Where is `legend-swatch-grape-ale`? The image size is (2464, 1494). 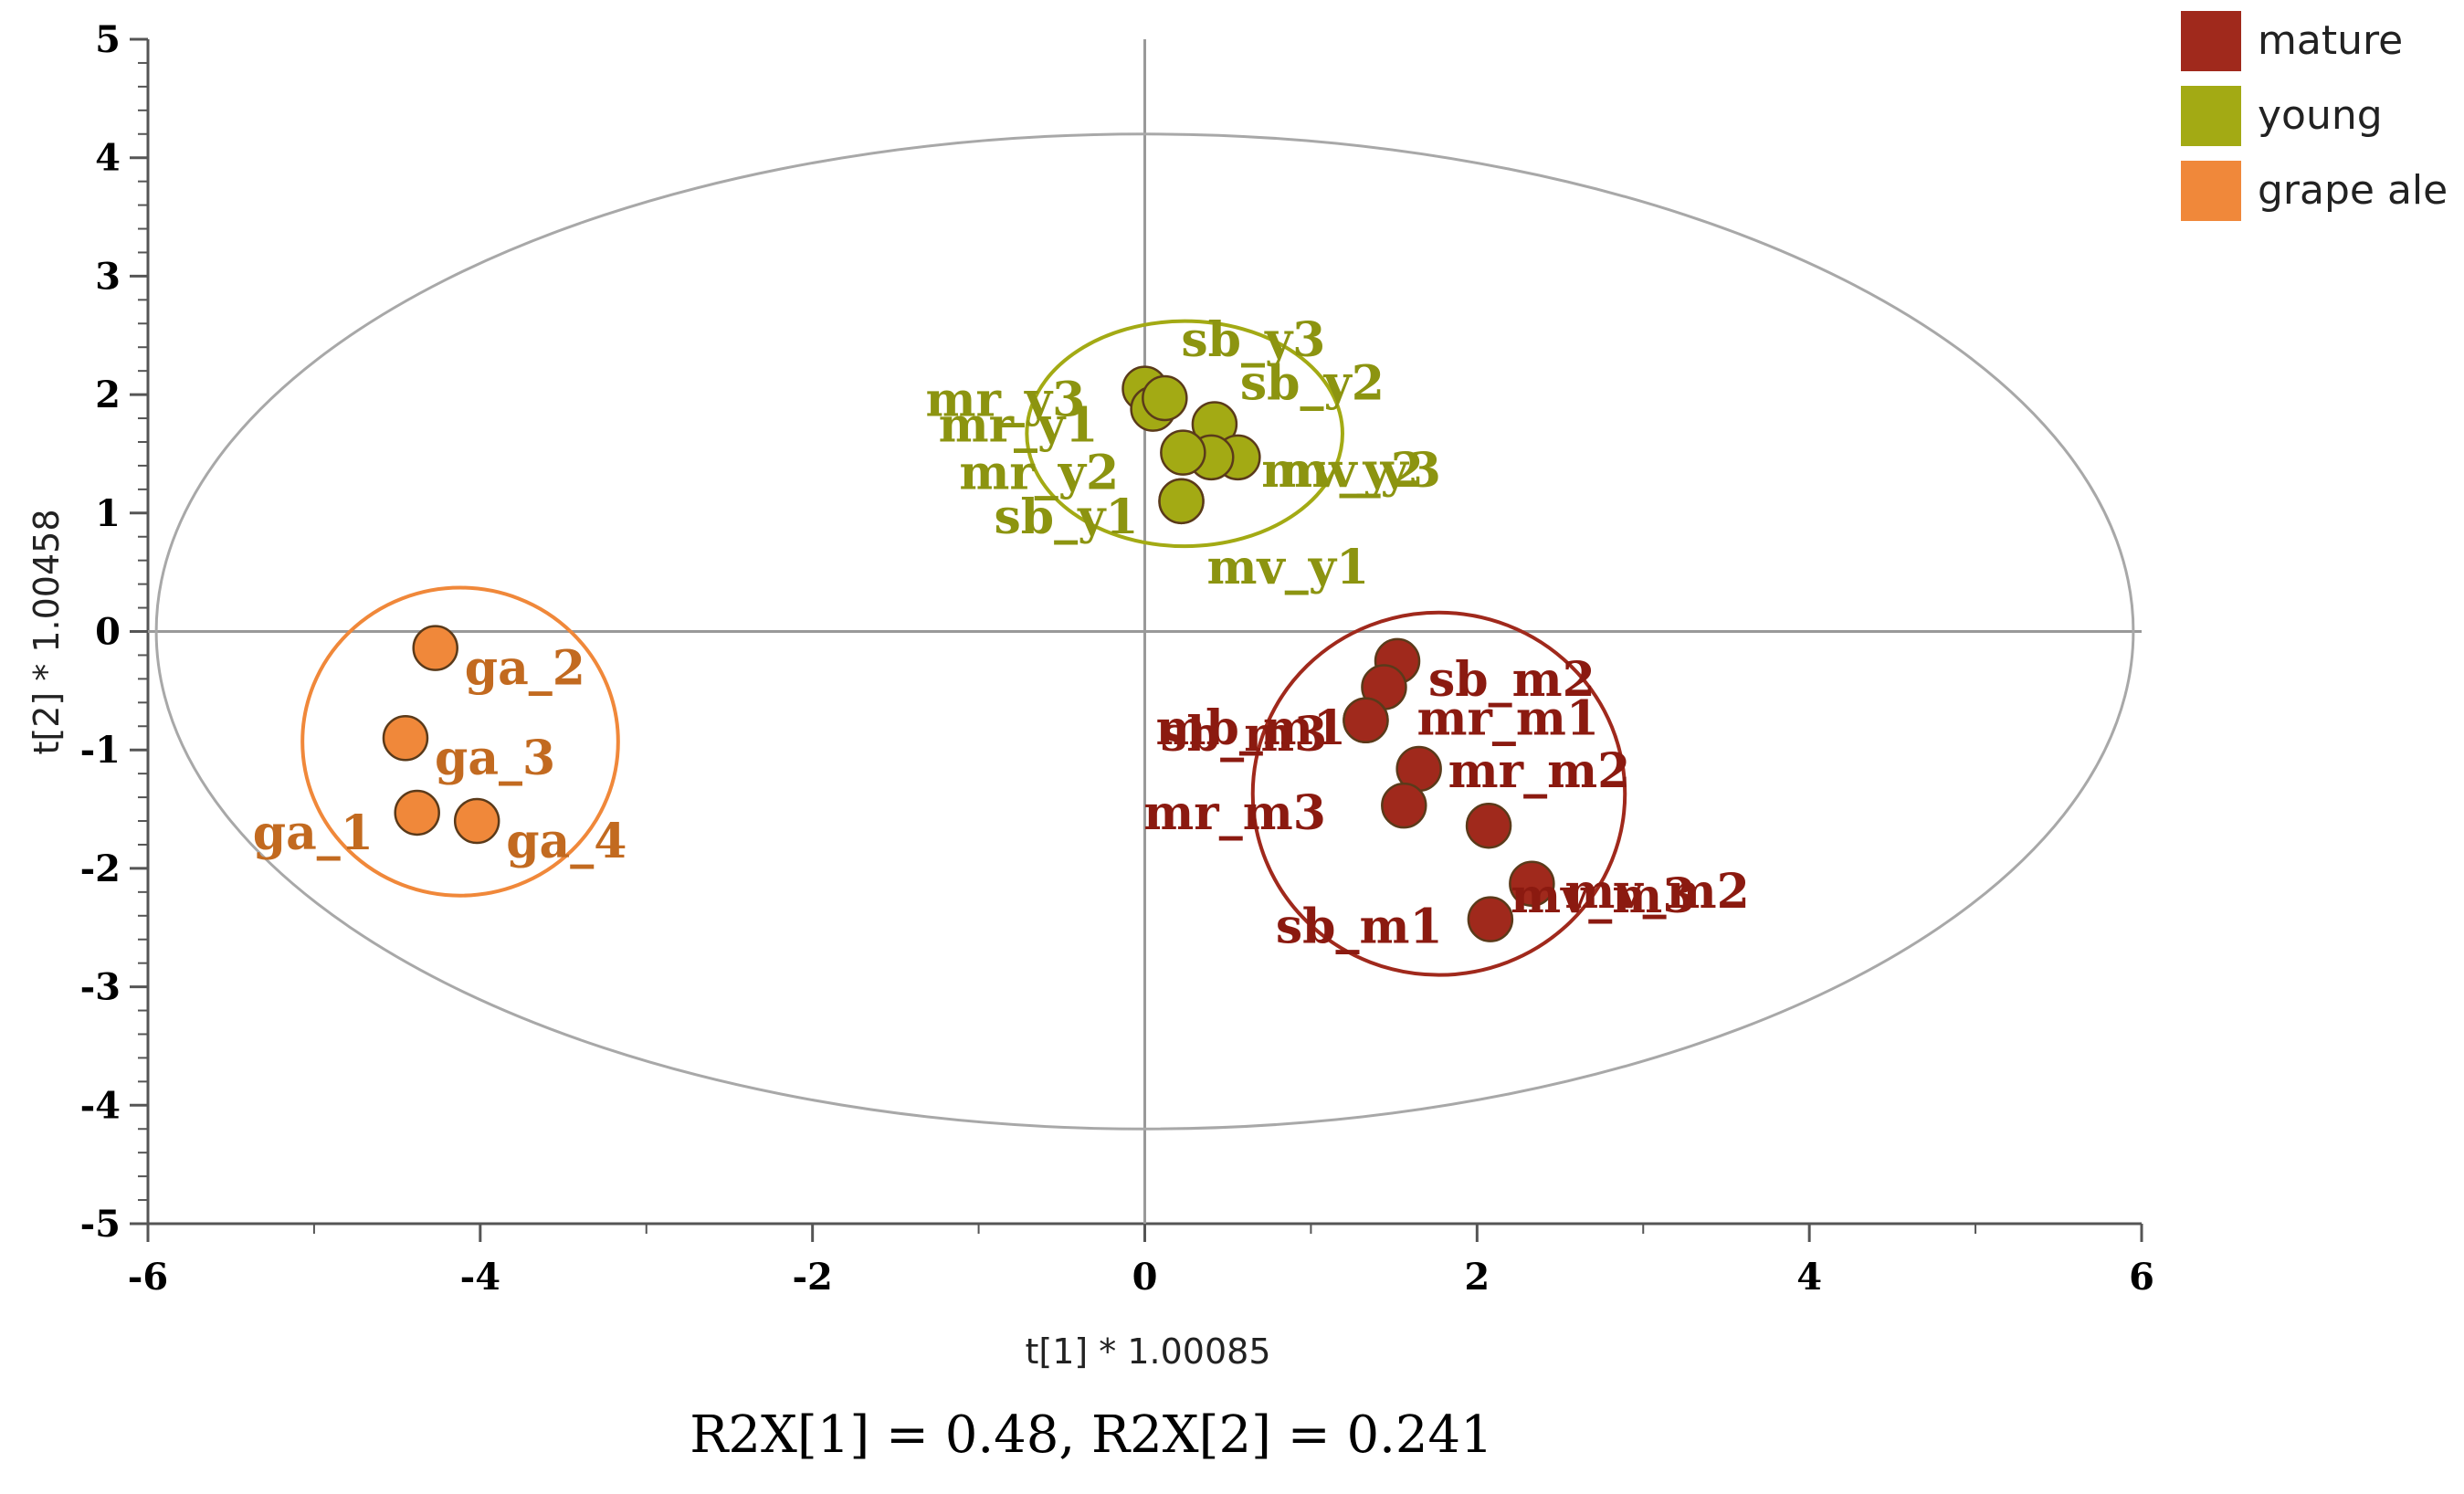 legend-swatch-grape-ale is located at coordinates (2211, 191).